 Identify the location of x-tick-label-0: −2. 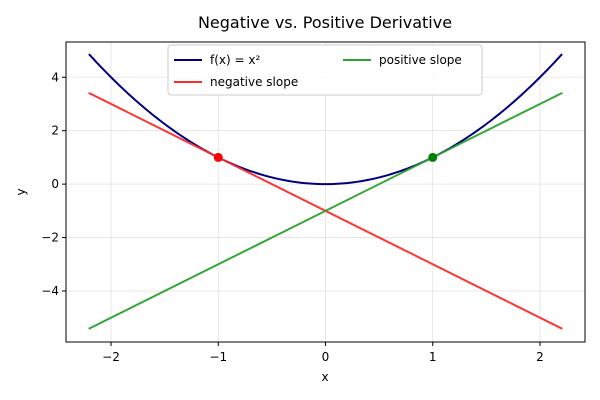
(111, 357).